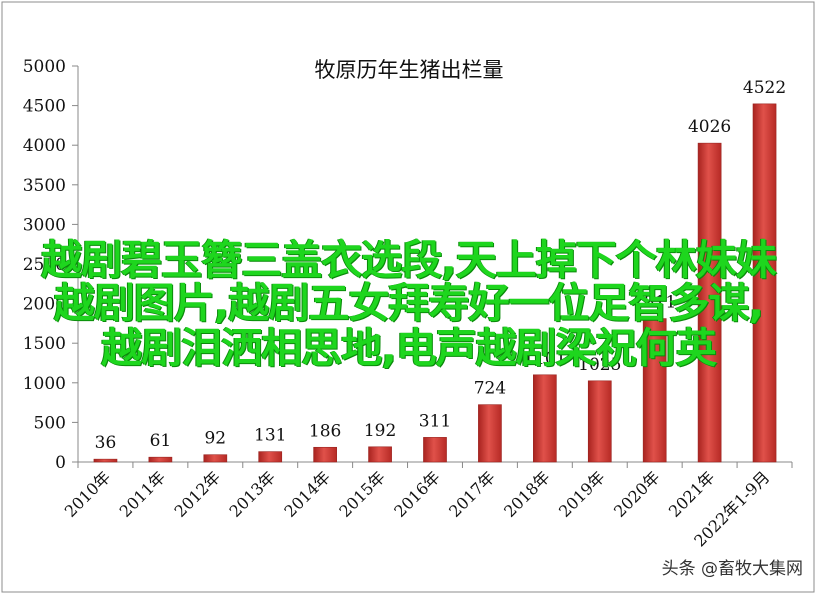 The image size is (817, 595). I want to click on y-tick-label: 4500, so click(44, 107).